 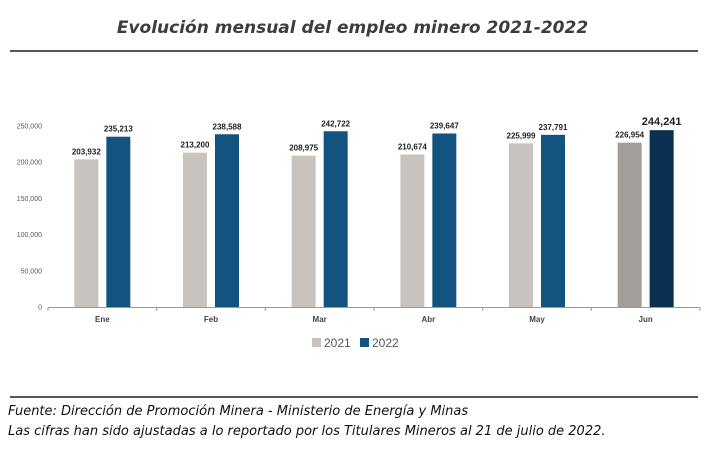 I want to click on bar-2022-mar, so click(x=335, y=219).